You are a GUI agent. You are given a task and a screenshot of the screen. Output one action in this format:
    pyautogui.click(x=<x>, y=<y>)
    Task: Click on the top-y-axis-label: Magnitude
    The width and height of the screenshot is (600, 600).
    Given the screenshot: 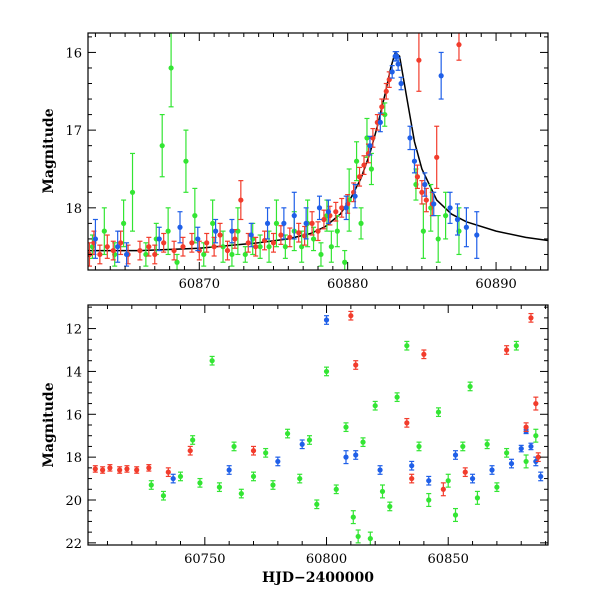 What is the action you would take?
    pyautogui.click(x=49, y=150)
    